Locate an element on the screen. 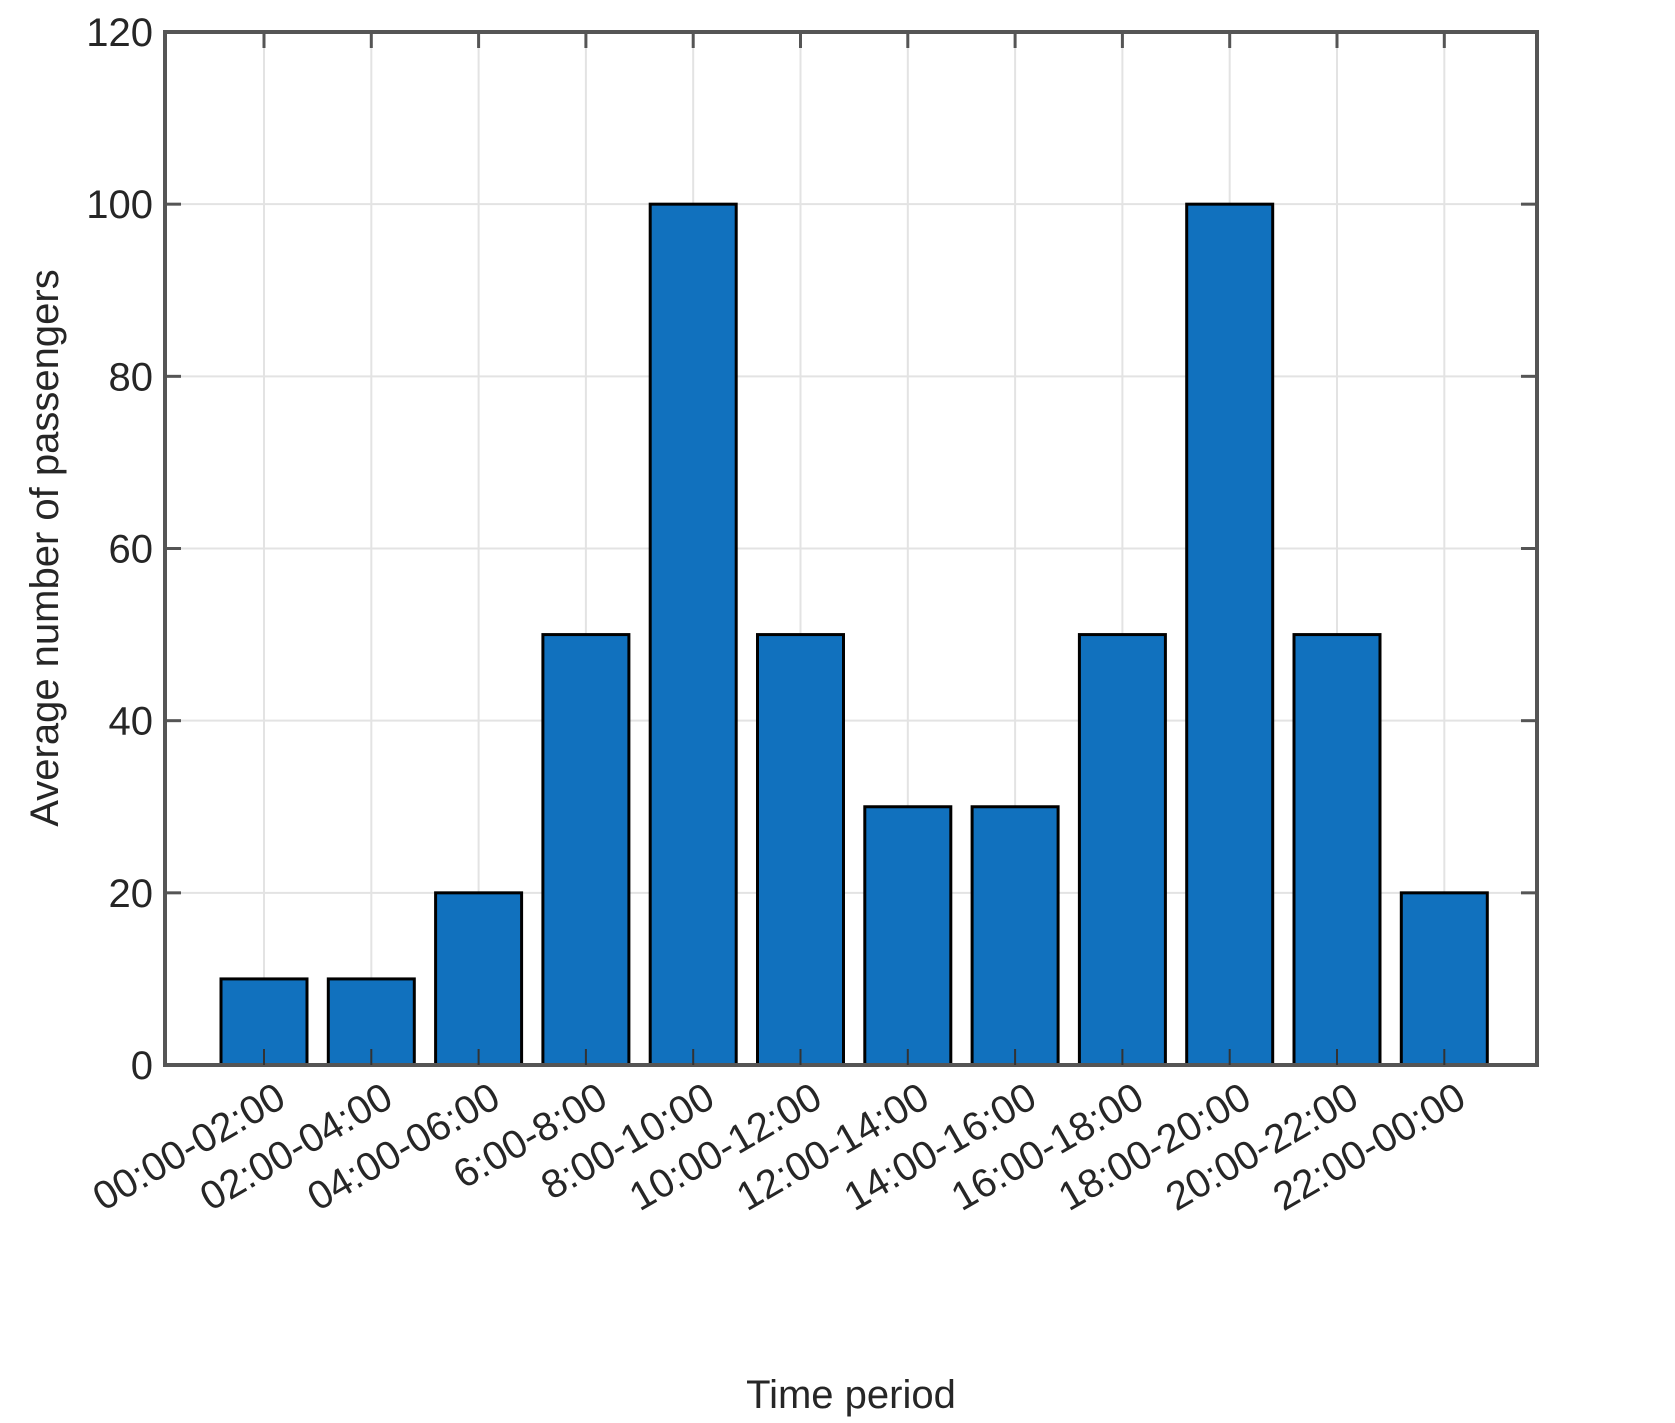 This screenshot has width=1675, height=1423. y-tick-labels: 0 20 40 60 80 100 120 is located at coordinates (119, 549).